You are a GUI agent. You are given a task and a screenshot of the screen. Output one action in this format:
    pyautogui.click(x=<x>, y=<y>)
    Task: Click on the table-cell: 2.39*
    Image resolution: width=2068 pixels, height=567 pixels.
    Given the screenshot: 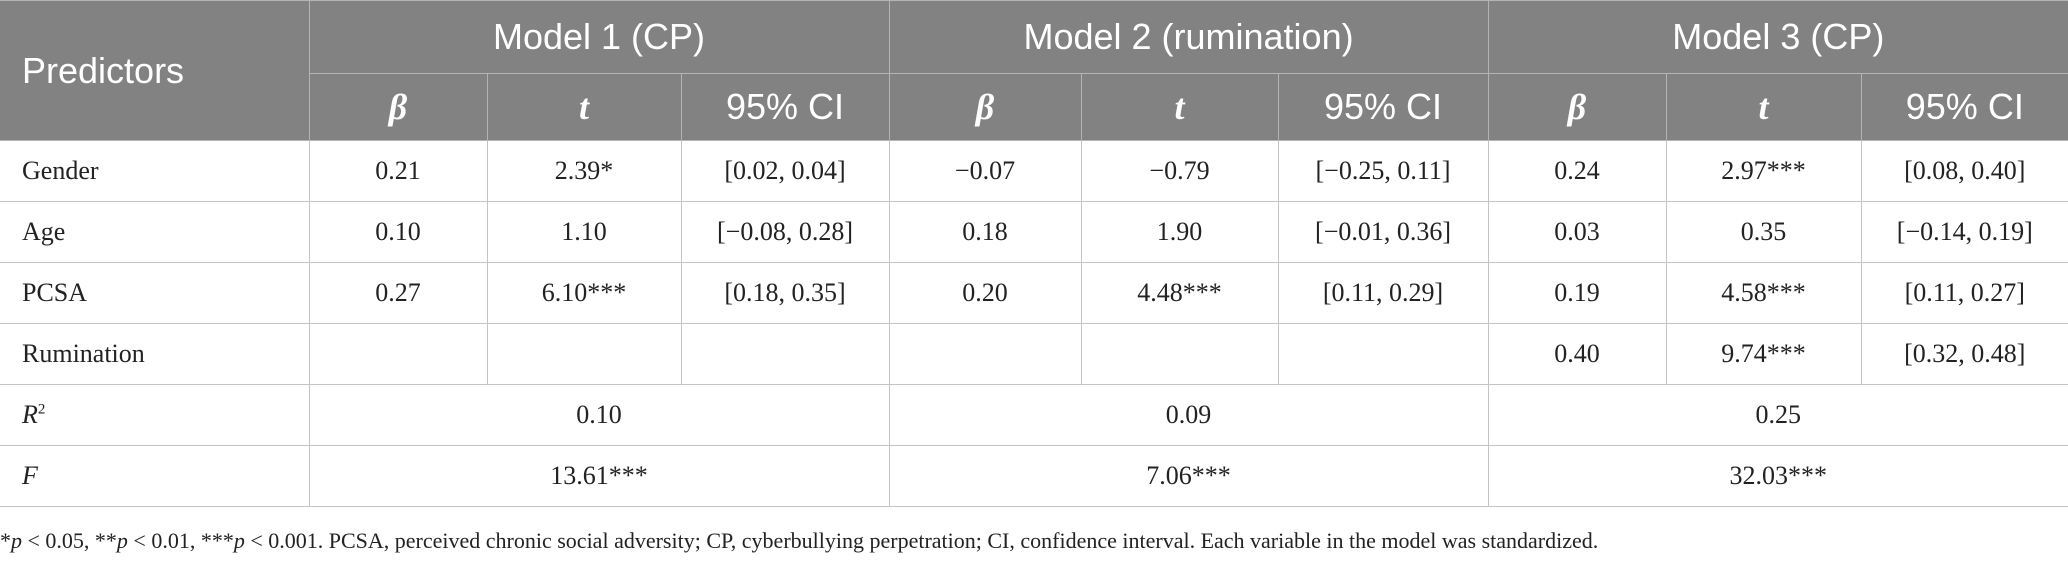 What is the action you would take?
    pyautogui.click(x=584, y=171)
    